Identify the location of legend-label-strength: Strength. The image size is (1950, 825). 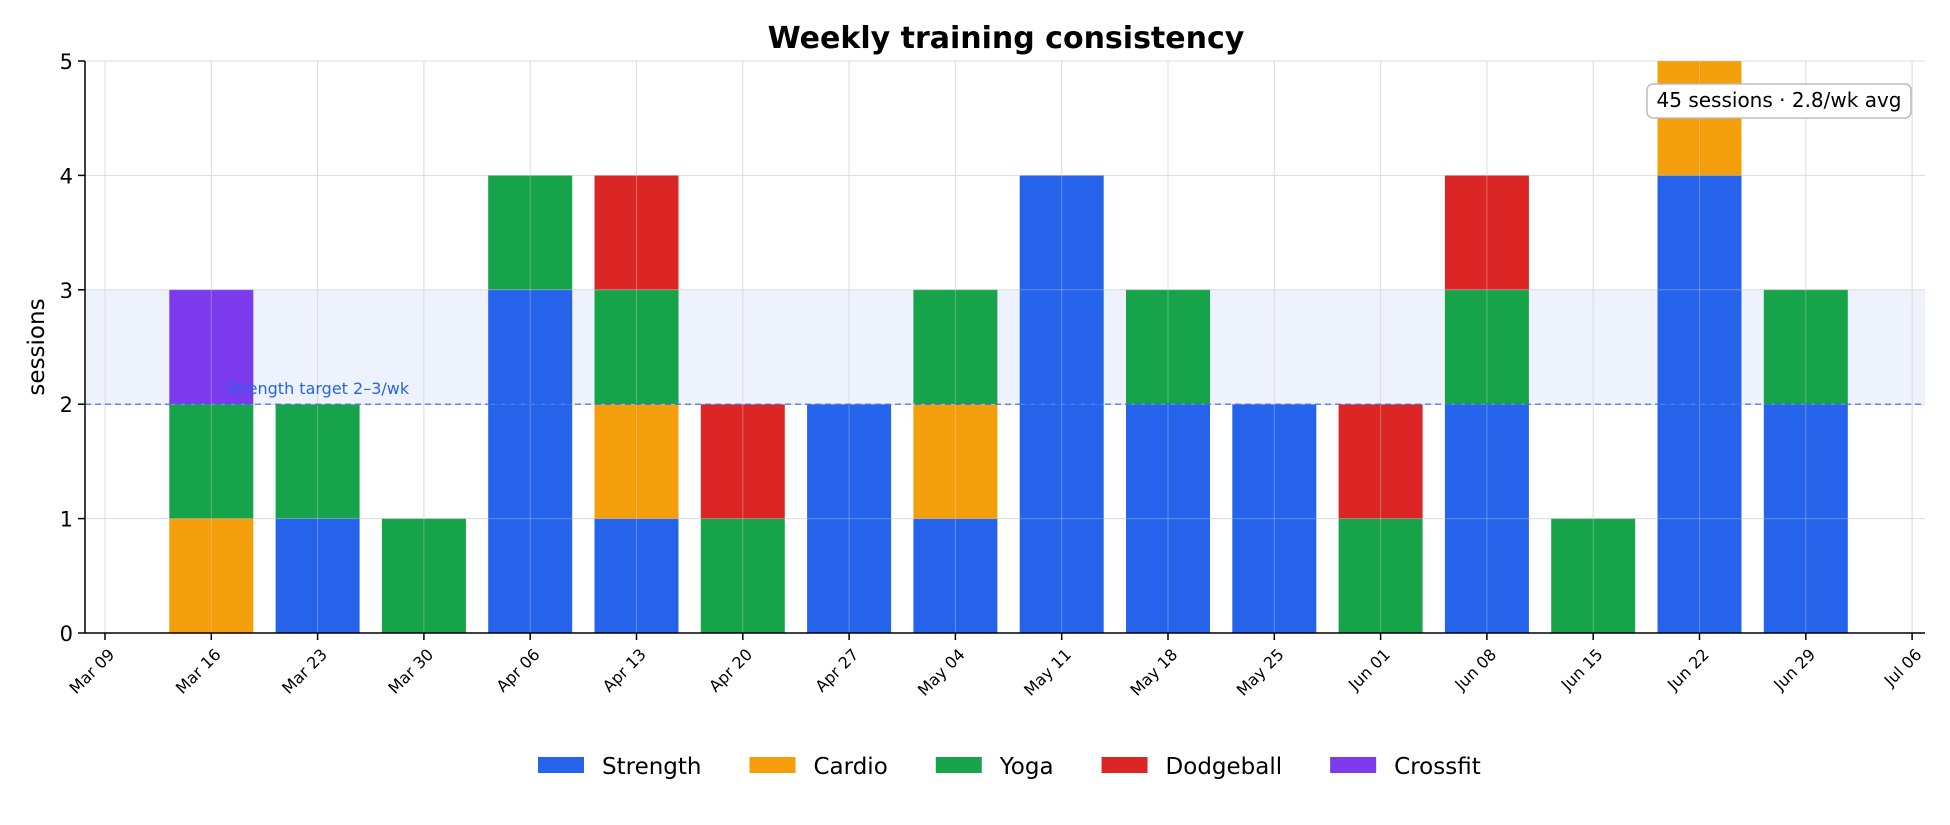
(652, 767).